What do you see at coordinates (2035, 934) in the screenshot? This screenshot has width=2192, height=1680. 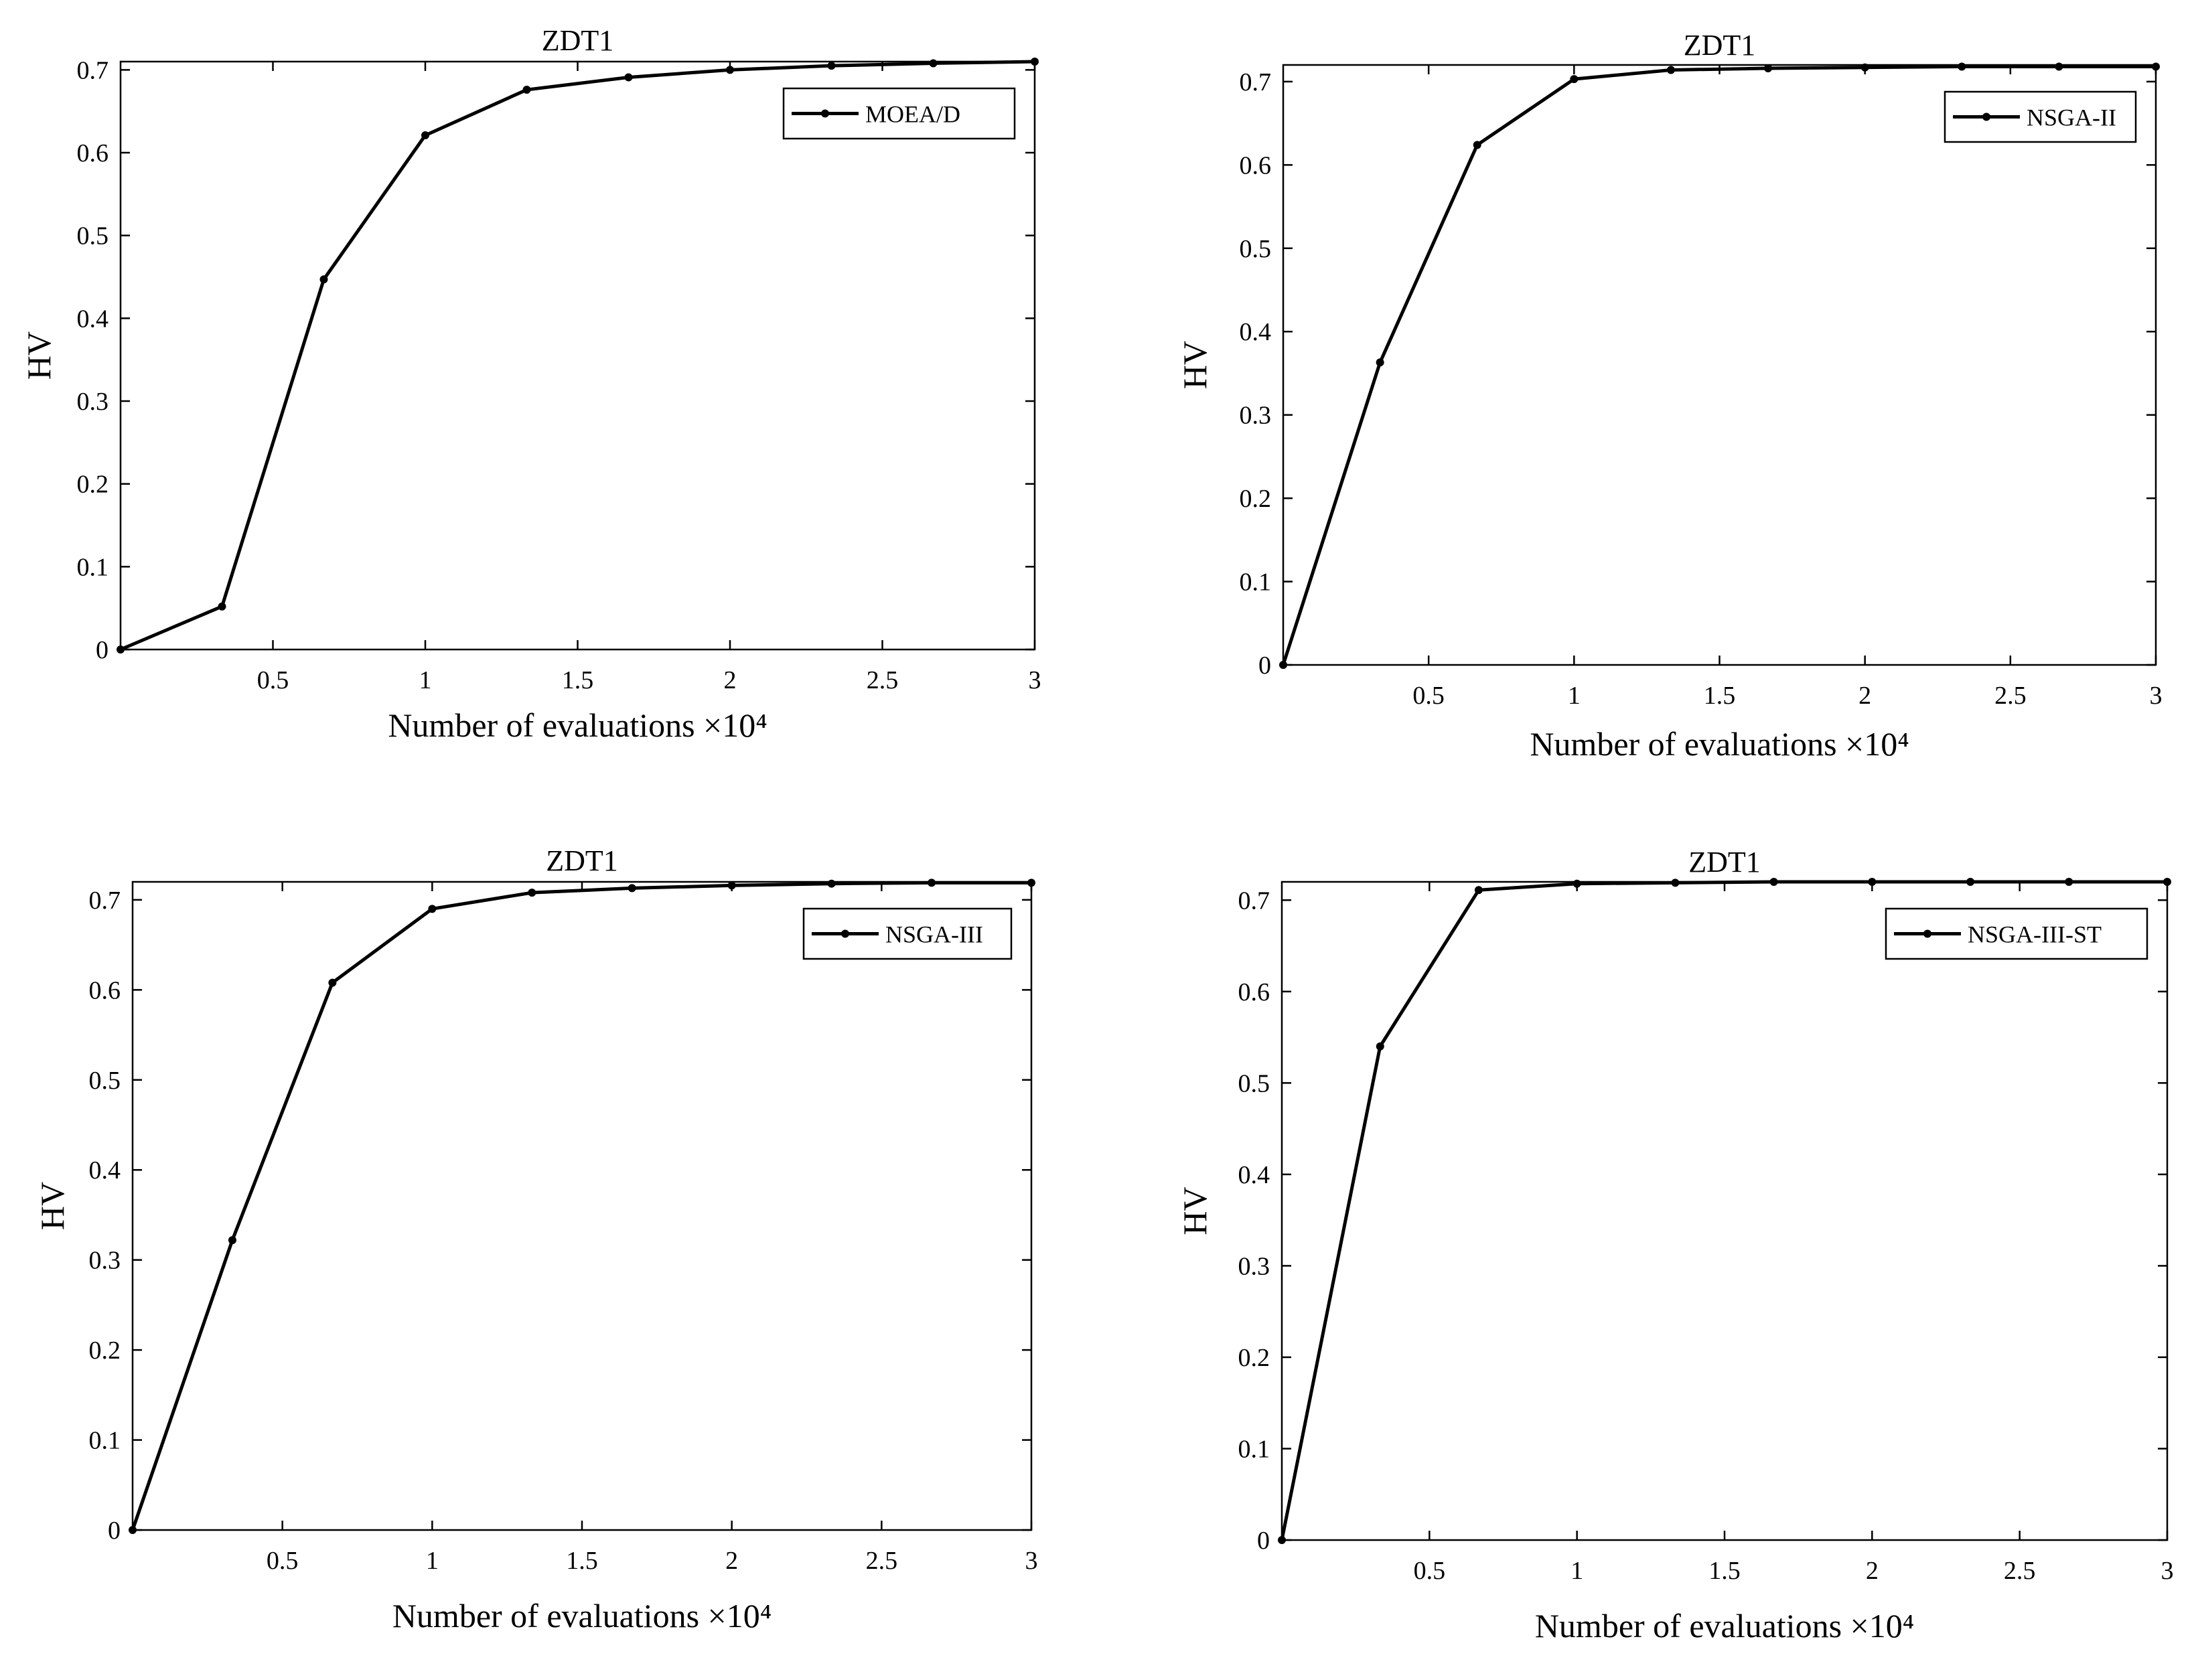 I see `legend-label: NSGA-III-ST` at bounding box center [2035, 934].